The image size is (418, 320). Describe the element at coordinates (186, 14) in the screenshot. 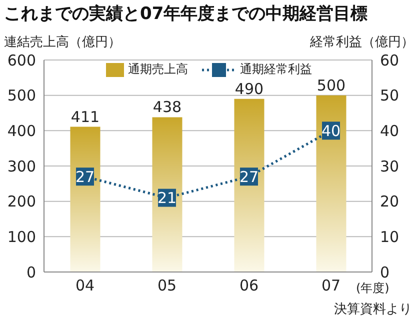

I see `chart-title: これまでの実績と07年年度までの中期経営目標` at that location.